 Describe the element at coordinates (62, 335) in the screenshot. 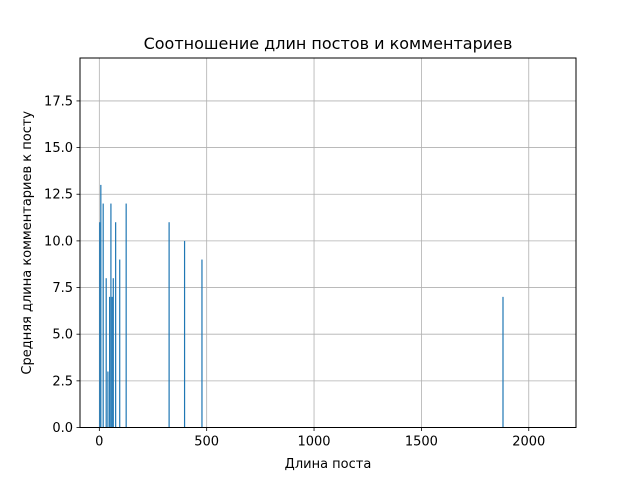

I see `y-tick-label: 5.0` at that location.